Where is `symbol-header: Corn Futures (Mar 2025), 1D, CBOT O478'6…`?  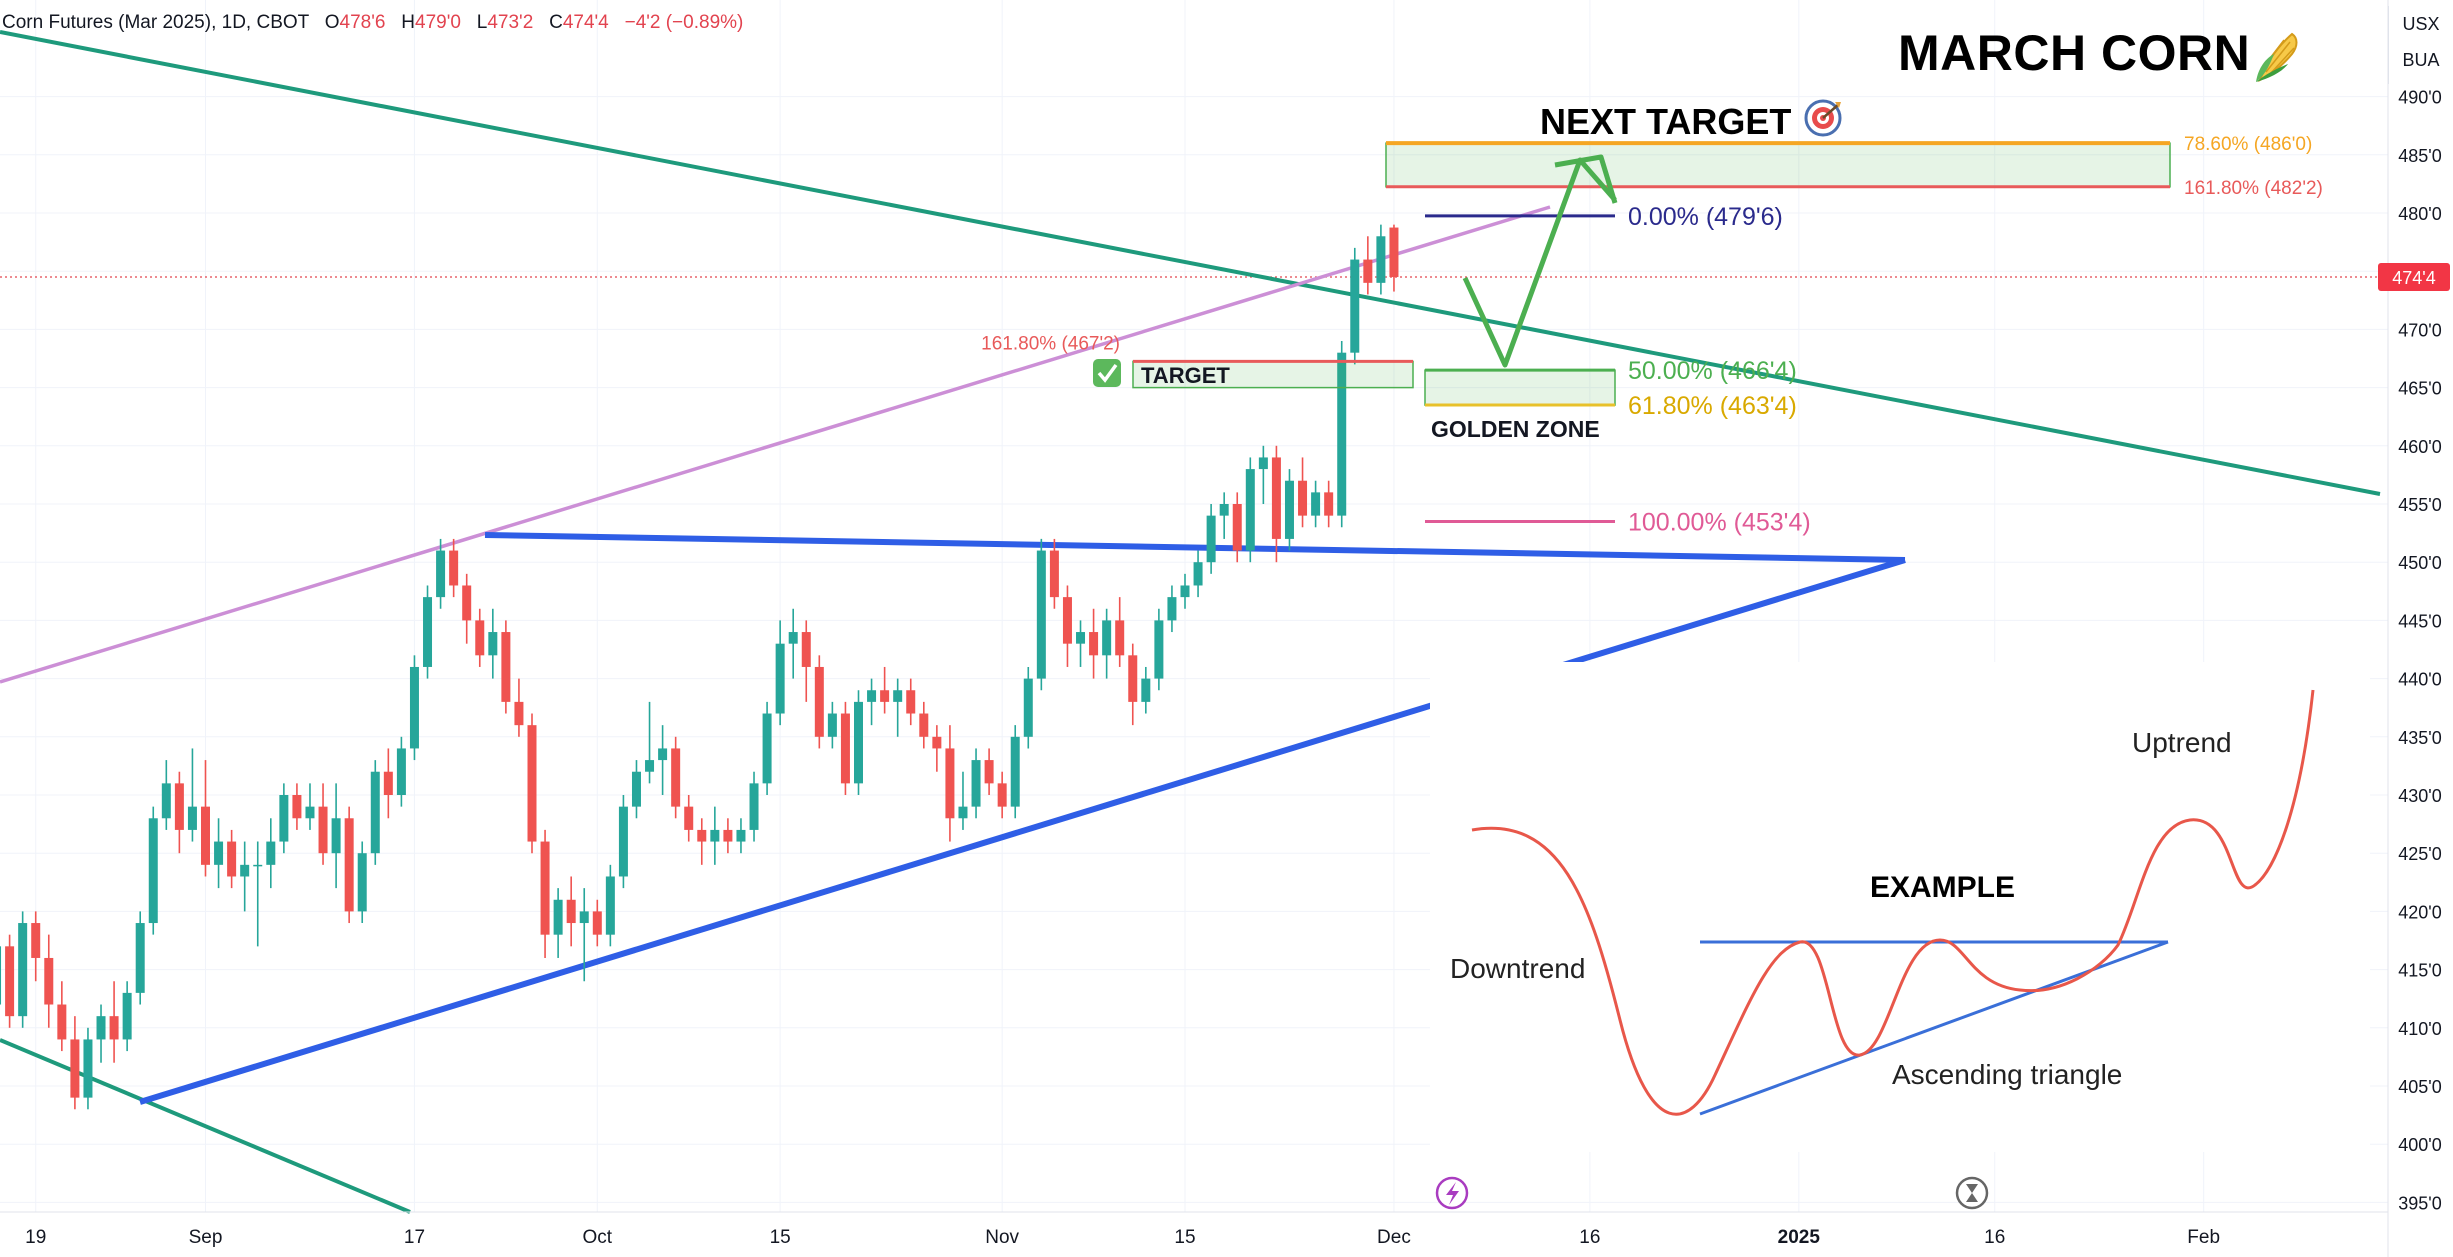
symbol-header: Corn Futures (Mar 2025), 1D, CBOT O478'6… is located at coordinates (372, 23).